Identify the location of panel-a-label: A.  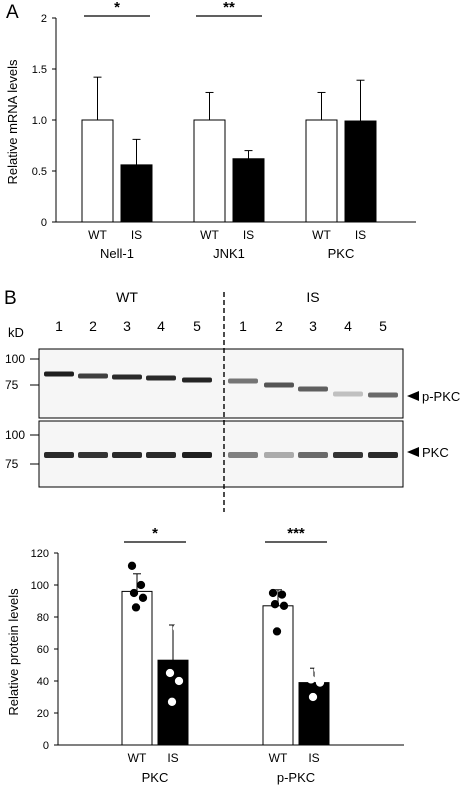
(12, 12).